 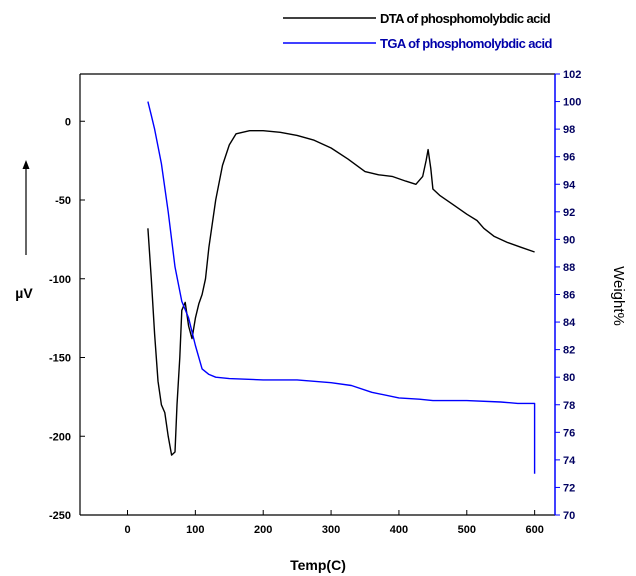 I want to click on x-tick-label: 100, so click(x=195, y=530).